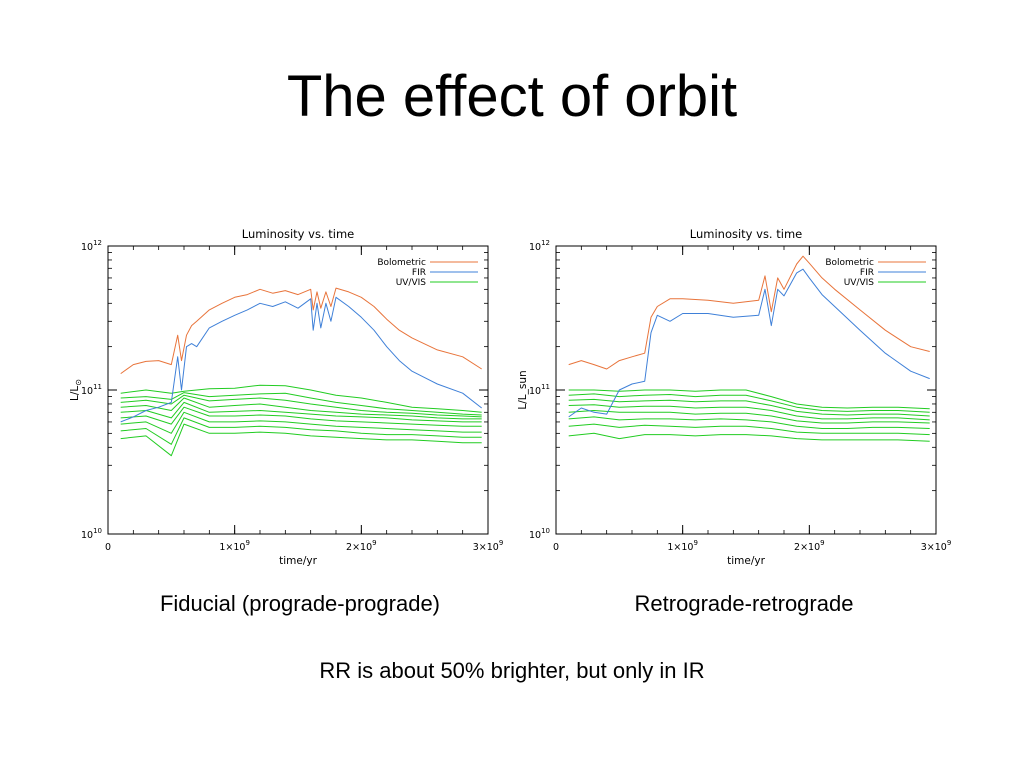  I want to click on summary-note: RR is about 50% brighter, but only in IR, so click(512, 670).